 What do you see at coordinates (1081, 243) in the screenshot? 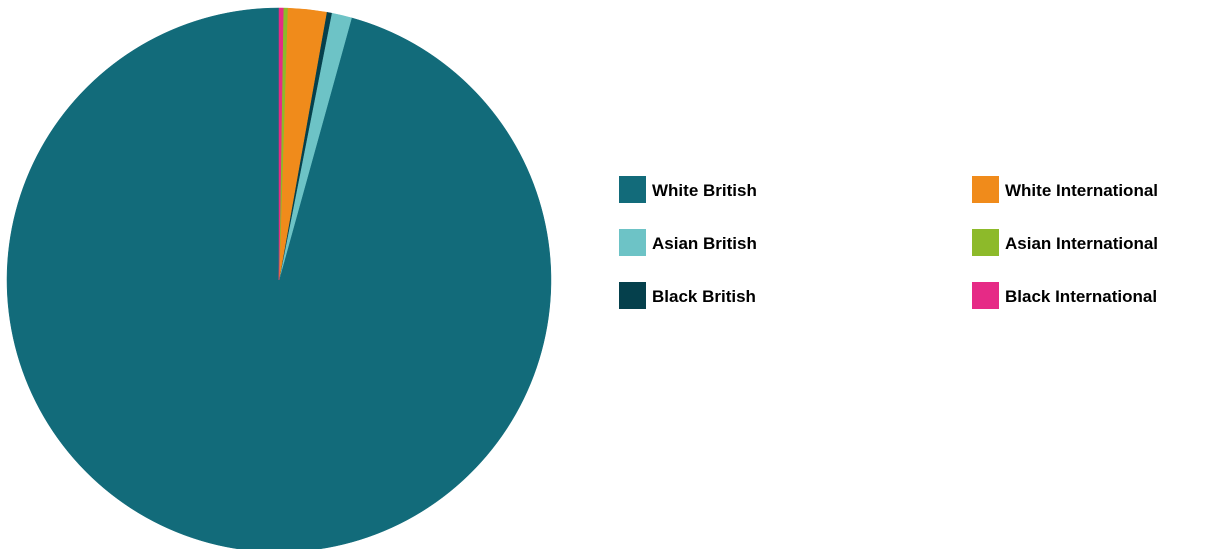
I see `legend-label-asian-international: Asian International` at bounding box center [1081, 243].